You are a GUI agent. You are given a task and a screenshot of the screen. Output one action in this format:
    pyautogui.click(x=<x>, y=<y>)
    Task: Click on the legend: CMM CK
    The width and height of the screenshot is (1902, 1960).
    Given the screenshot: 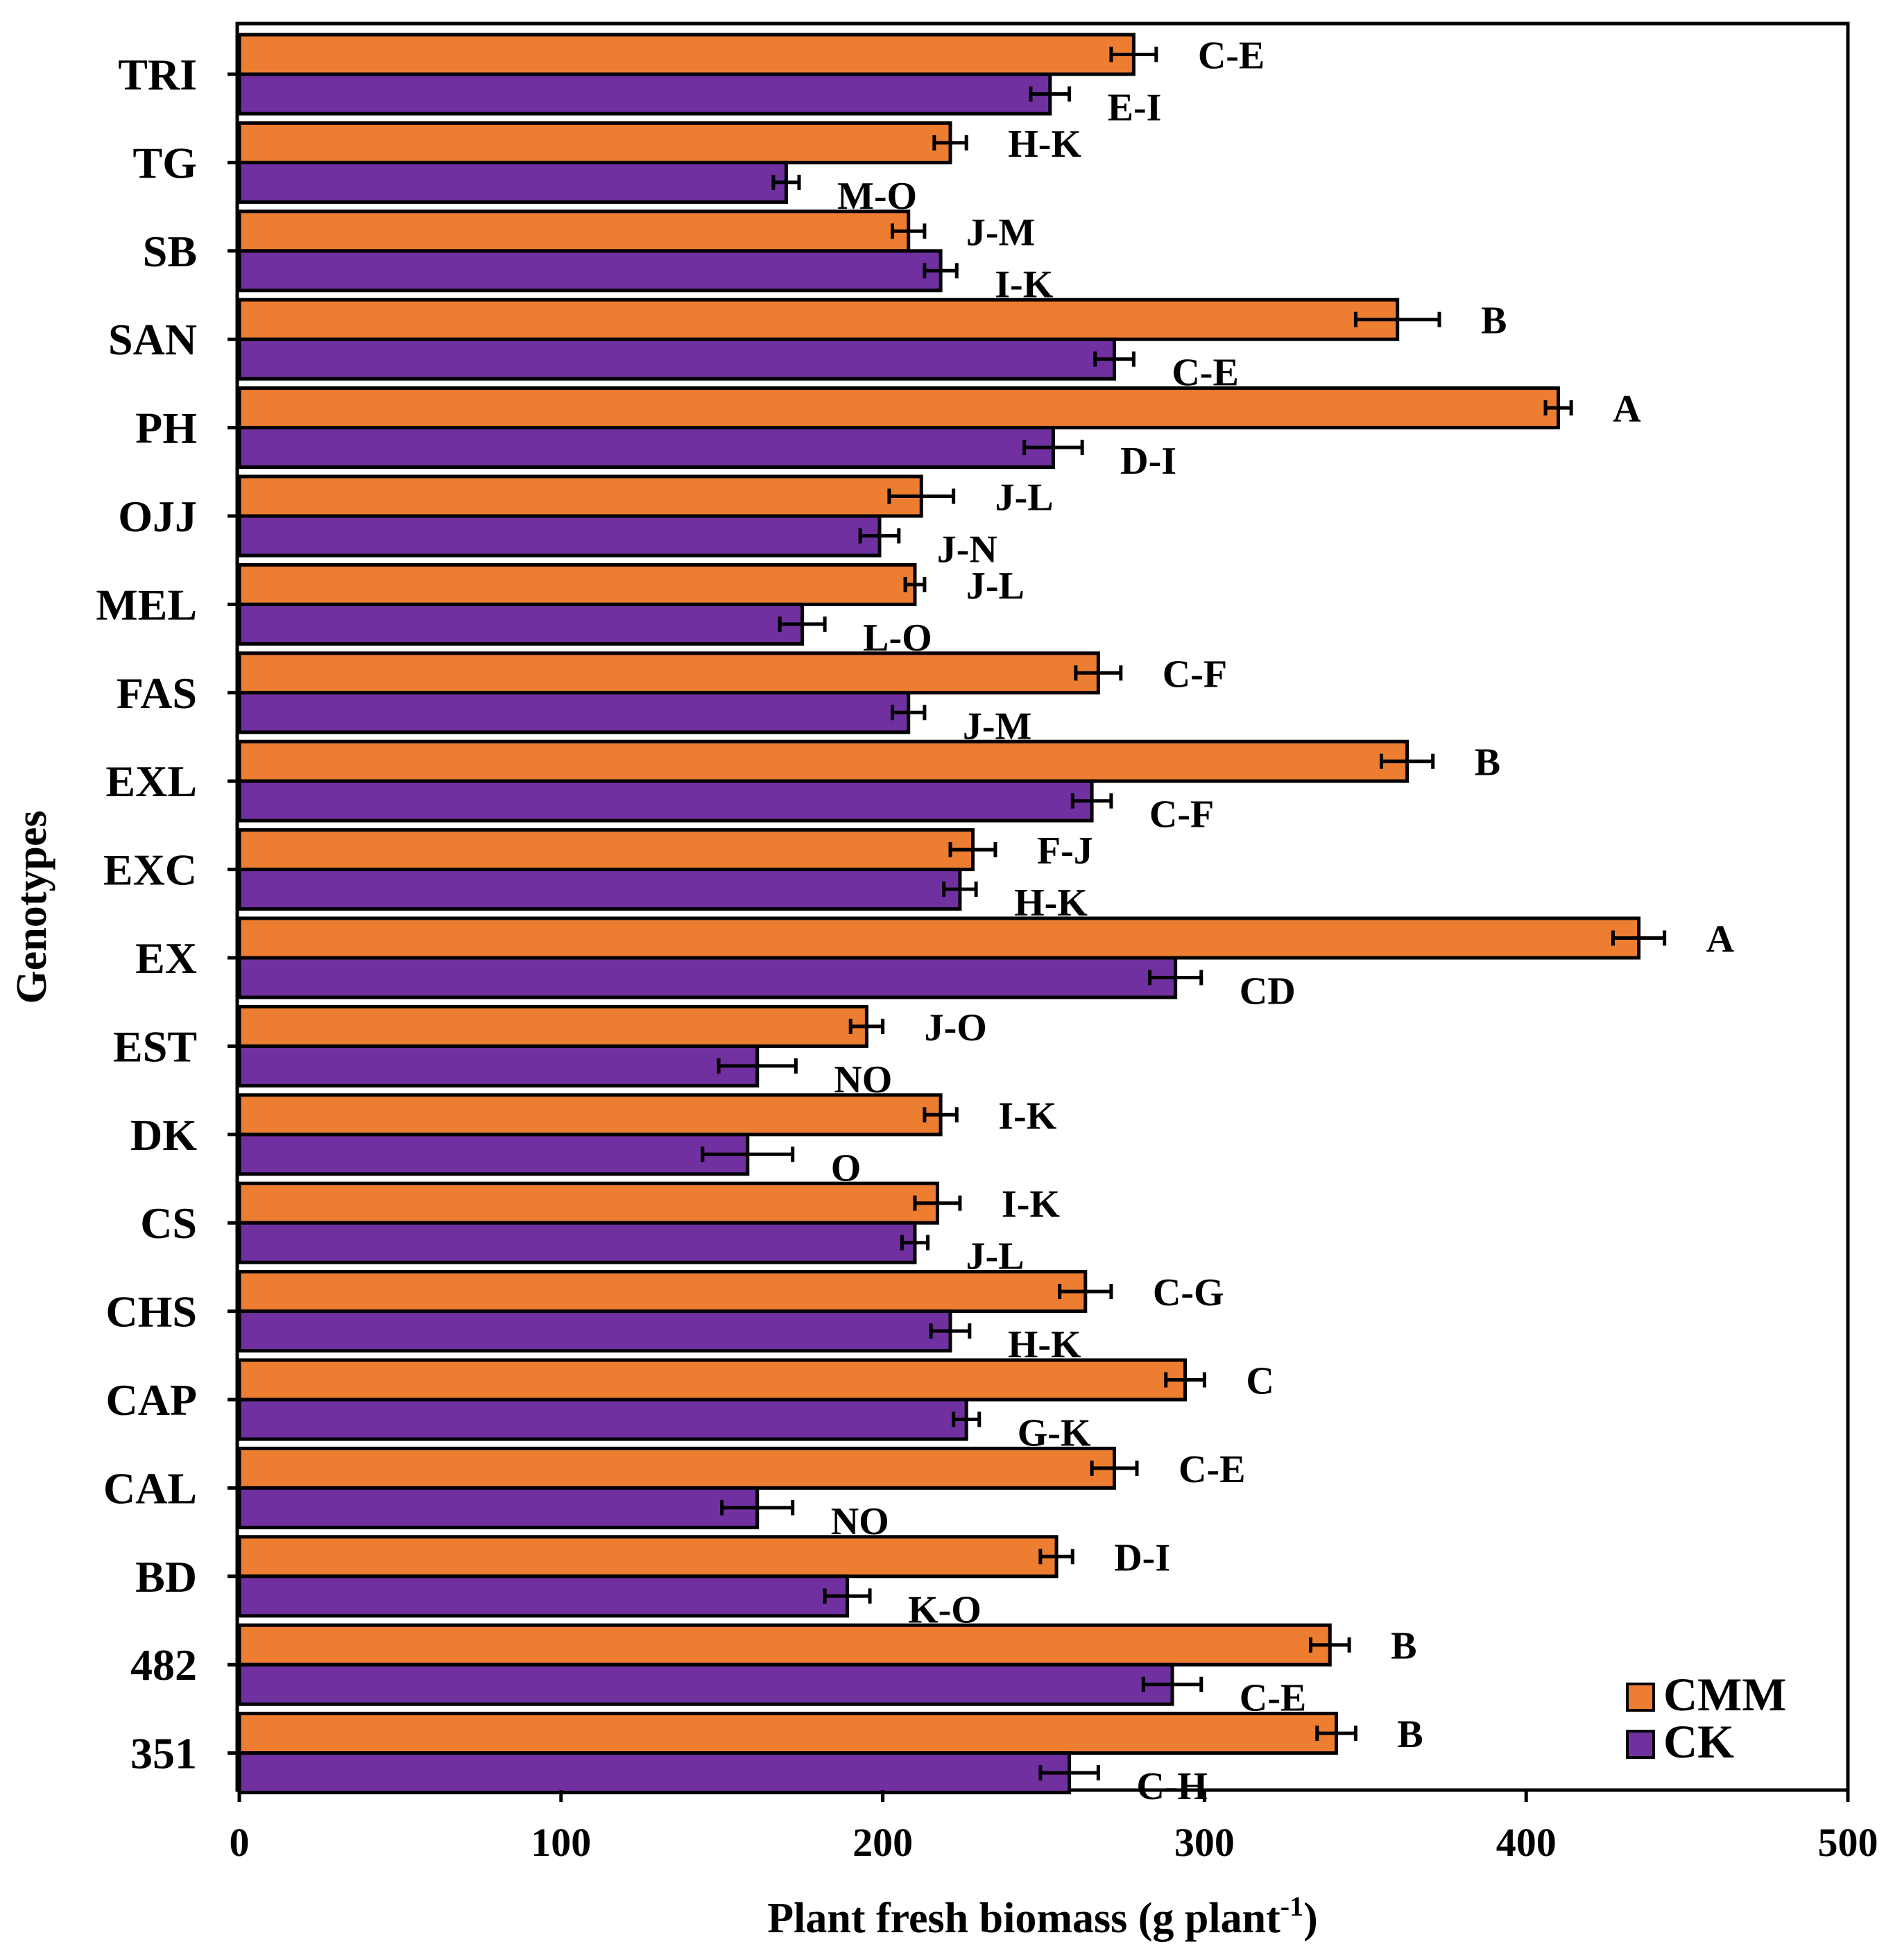 What is the action you would take?
    pyautogui.click(x=1706, y=1718)
    